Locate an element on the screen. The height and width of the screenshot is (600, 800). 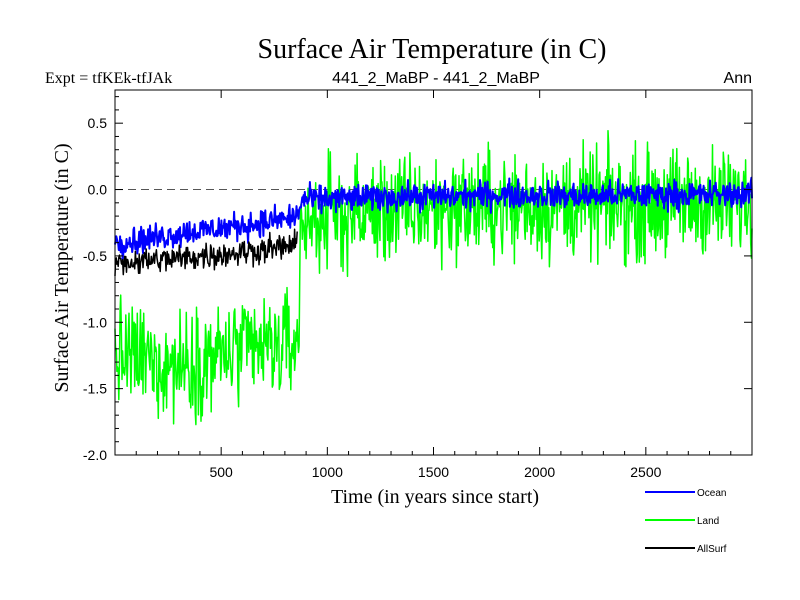
y-tick-label: -0.5 is located at coordinates (95, 256).